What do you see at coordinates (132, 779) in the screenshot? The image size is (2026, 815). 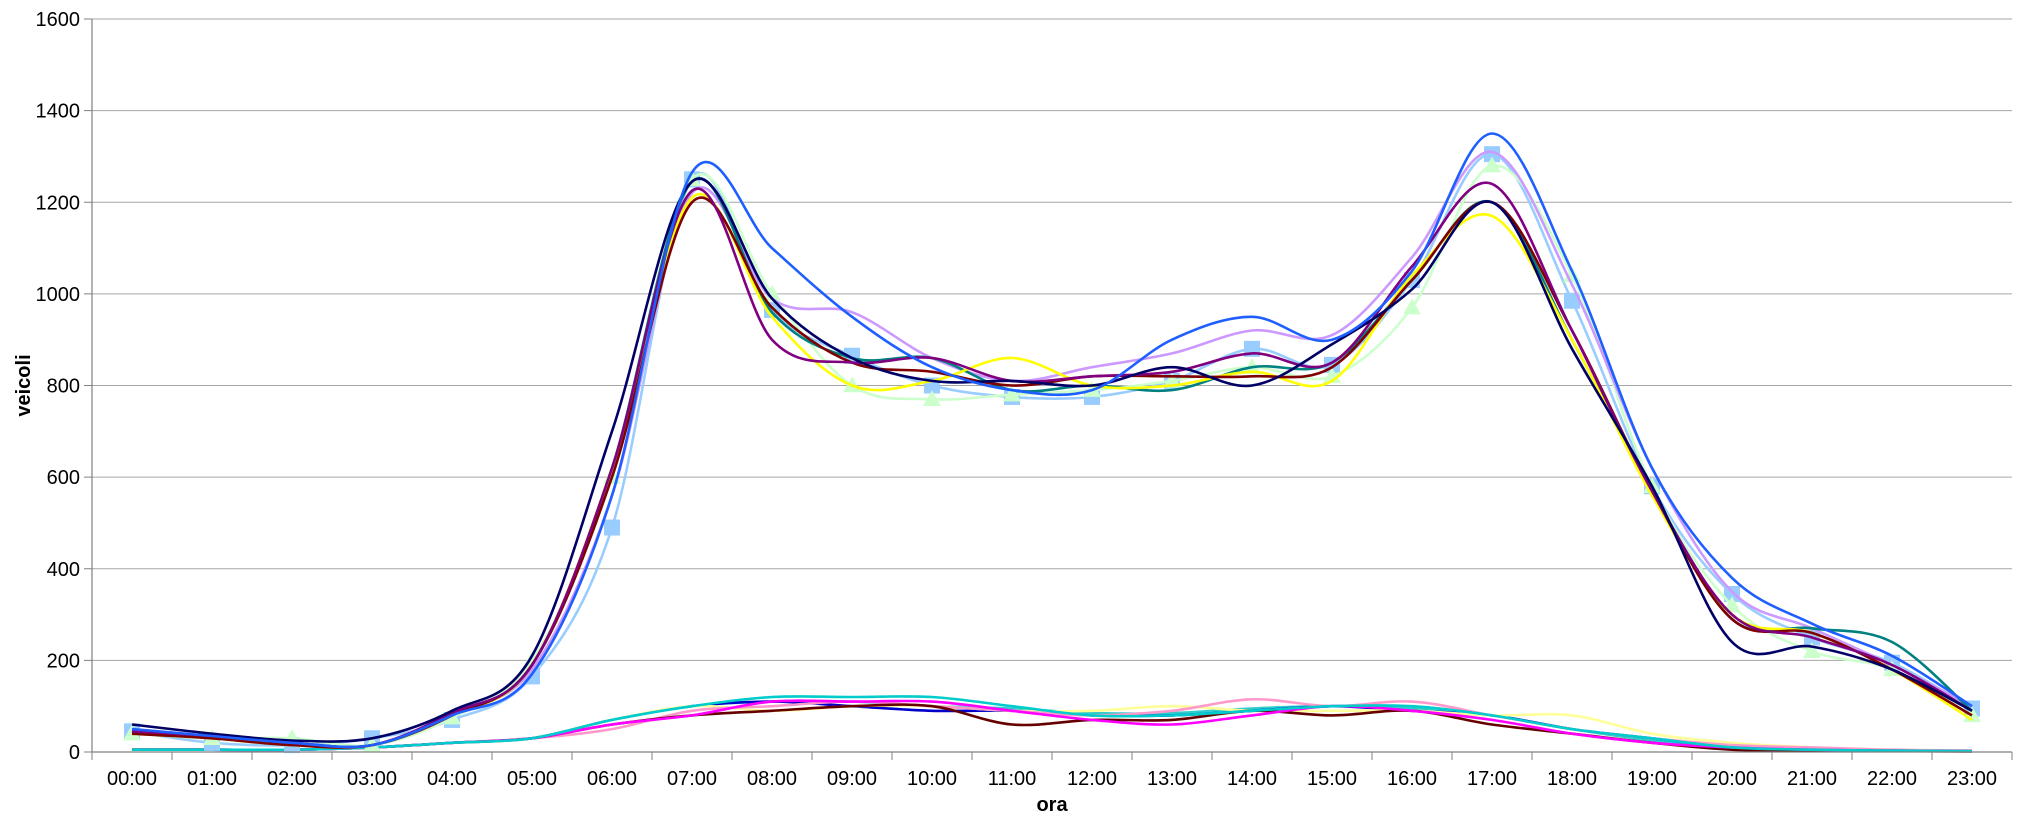 I see `x-tick-label: 00:00` at bounding box center [132, 779].